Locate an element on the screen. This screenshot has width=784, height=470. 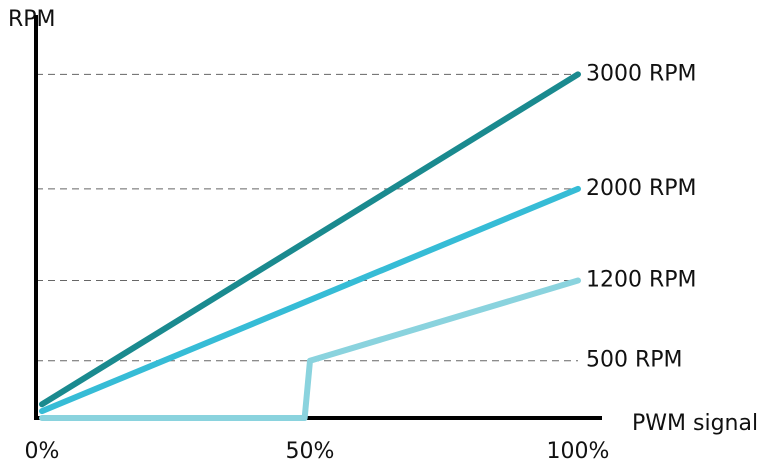
y-tick-label: 3000 RPM is located at coordinates (641, 73).